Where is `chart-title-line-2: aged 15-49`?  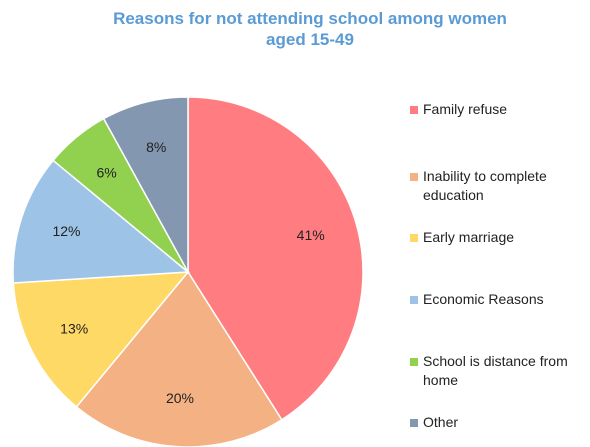
chart-title-line-2: aged 15-49 is located at coordinates (310, 39).